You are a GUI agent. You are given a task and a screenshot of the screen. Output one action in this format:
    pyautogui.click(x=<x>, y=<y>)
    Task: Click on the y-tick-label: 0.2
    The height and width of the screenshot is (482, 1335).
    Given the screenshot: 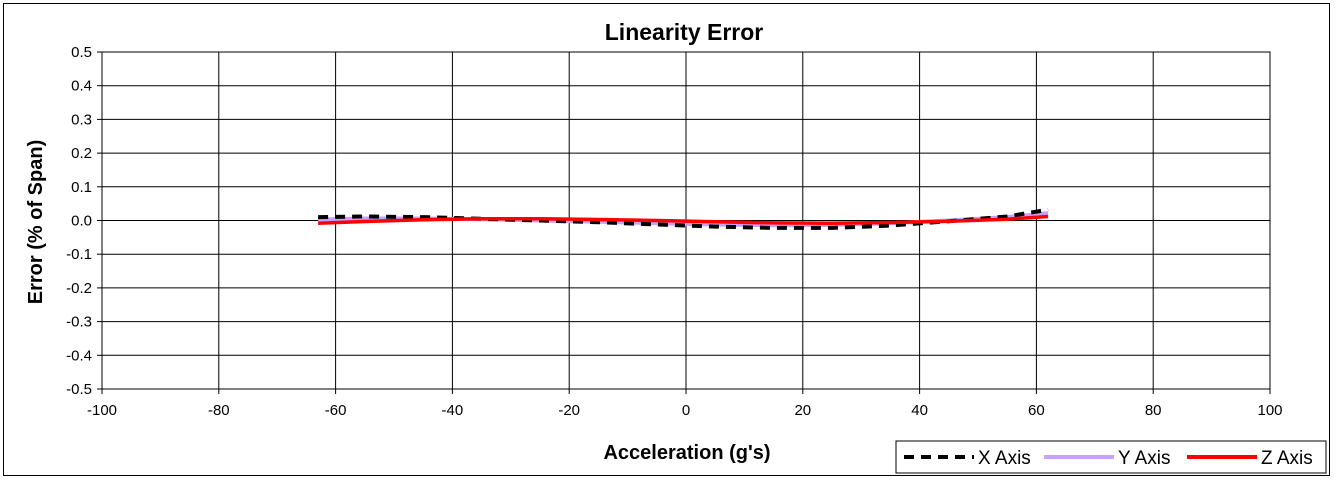 What is the action you would take?
    pyautogui.click(x=81, y=153)
    